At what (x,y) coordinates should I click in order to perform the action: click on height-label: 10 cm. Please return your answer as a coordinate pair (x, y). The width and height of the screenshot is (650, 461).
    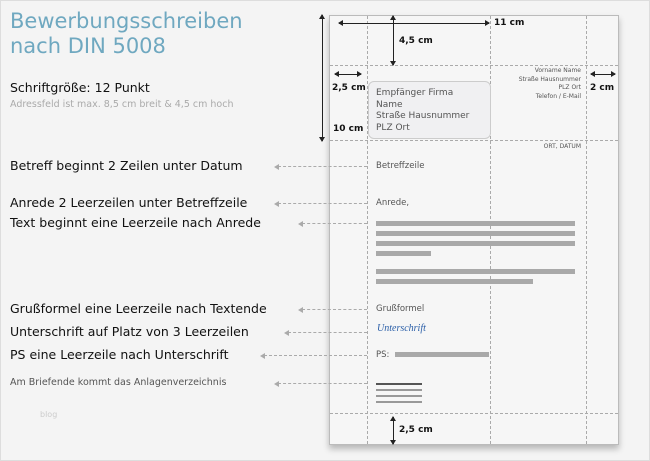
    Looking at the image, I should click on (348, 129).